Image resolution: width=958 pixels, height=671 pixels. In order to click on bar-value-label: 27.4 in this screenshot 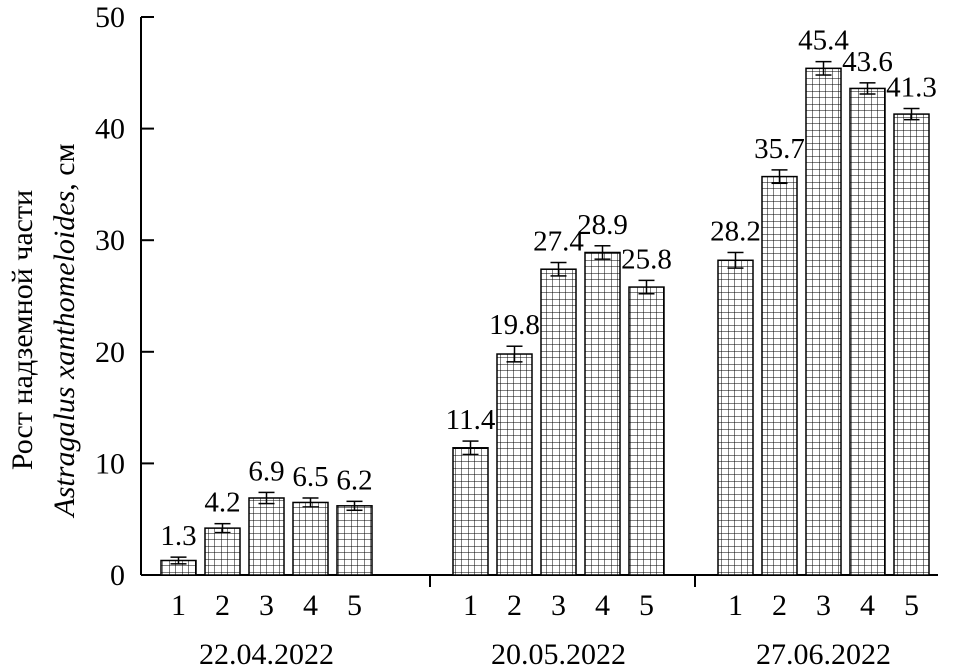, I will do `click(558, 242)`.